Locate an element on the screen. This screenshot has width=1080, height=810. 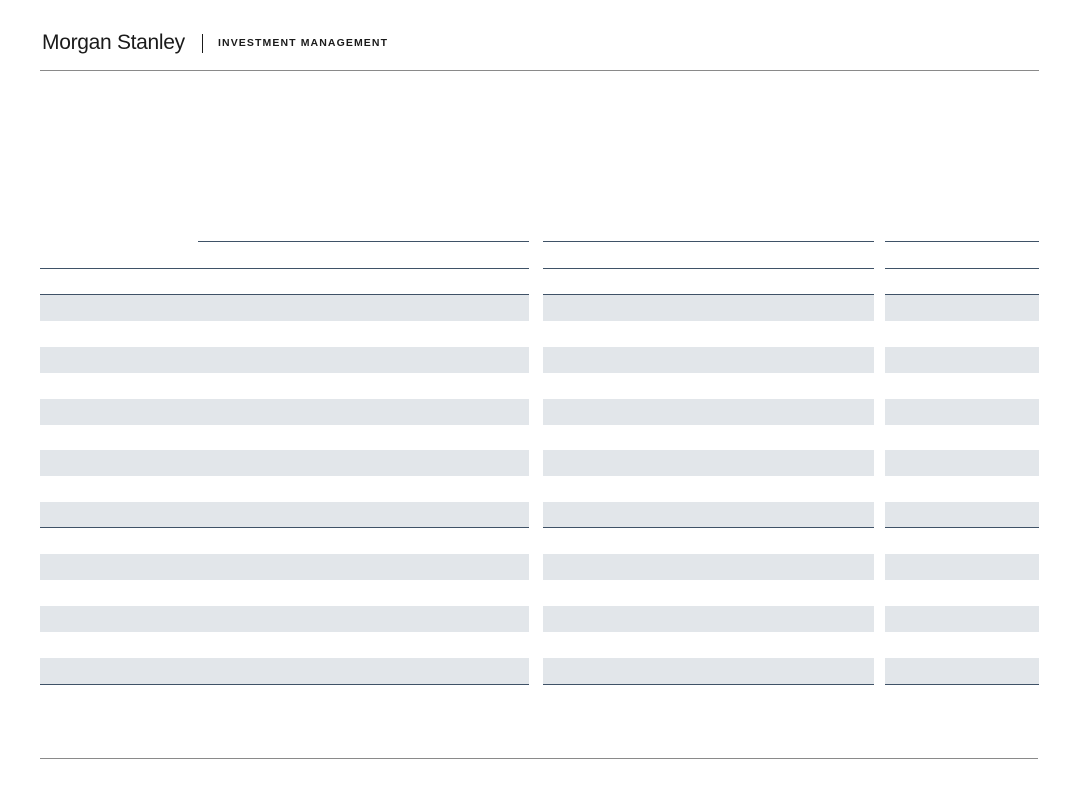
division-name: INVESTMENT MANAGEMENT is located at coordinates (303, 43).